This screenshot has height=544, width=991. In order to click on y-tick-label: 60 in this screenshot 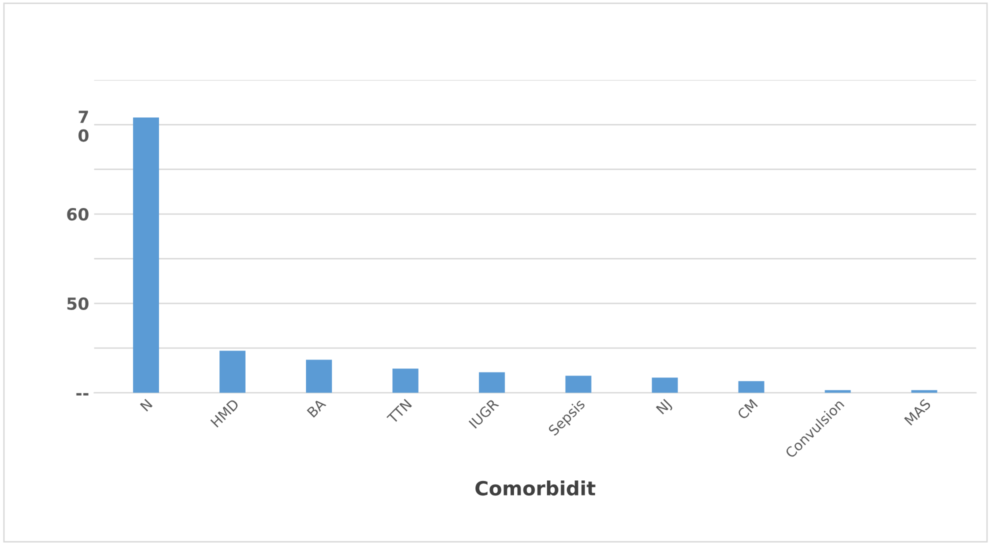, I will do `click(77, 214)`.